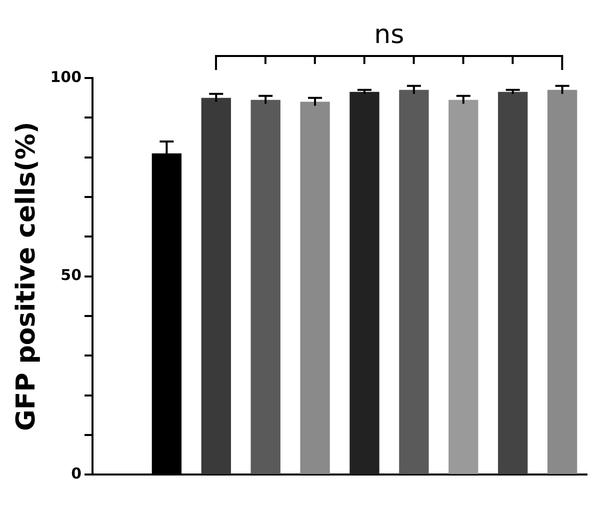 The width and height of the screenshot is (605, 515). I want to click on y-tick-label: 50, so click(71, 275).